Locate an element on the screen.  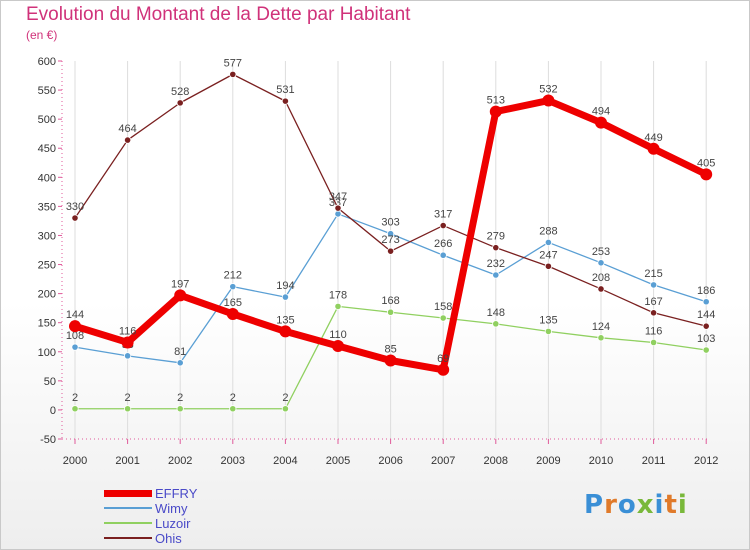
data-label: 215 is located at coordinates (653, 274).